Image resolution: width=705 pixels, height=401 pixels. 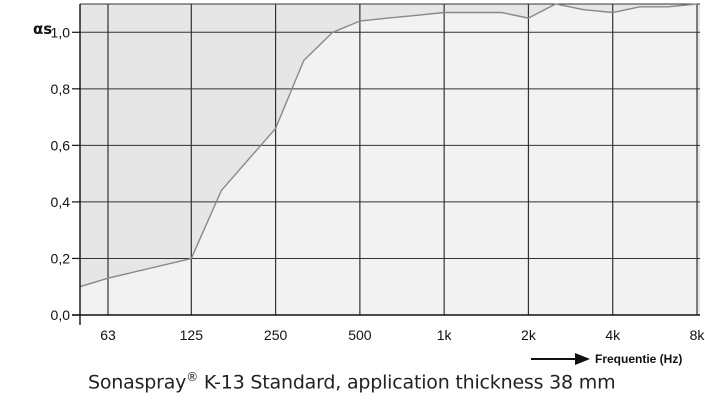 I want to click on x-tick-label: 4k, so click(x=613, y=335).